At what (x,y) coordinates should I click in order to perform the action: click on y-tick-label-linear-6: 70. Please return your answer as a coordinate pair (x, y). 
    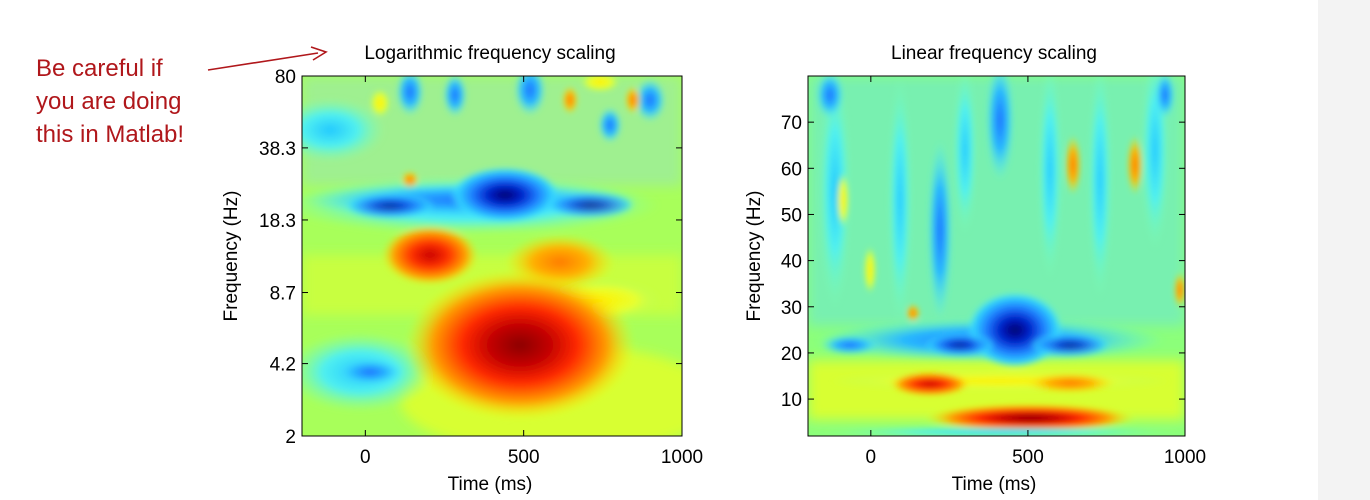
    Looking at the image, I should click on (791, 123).